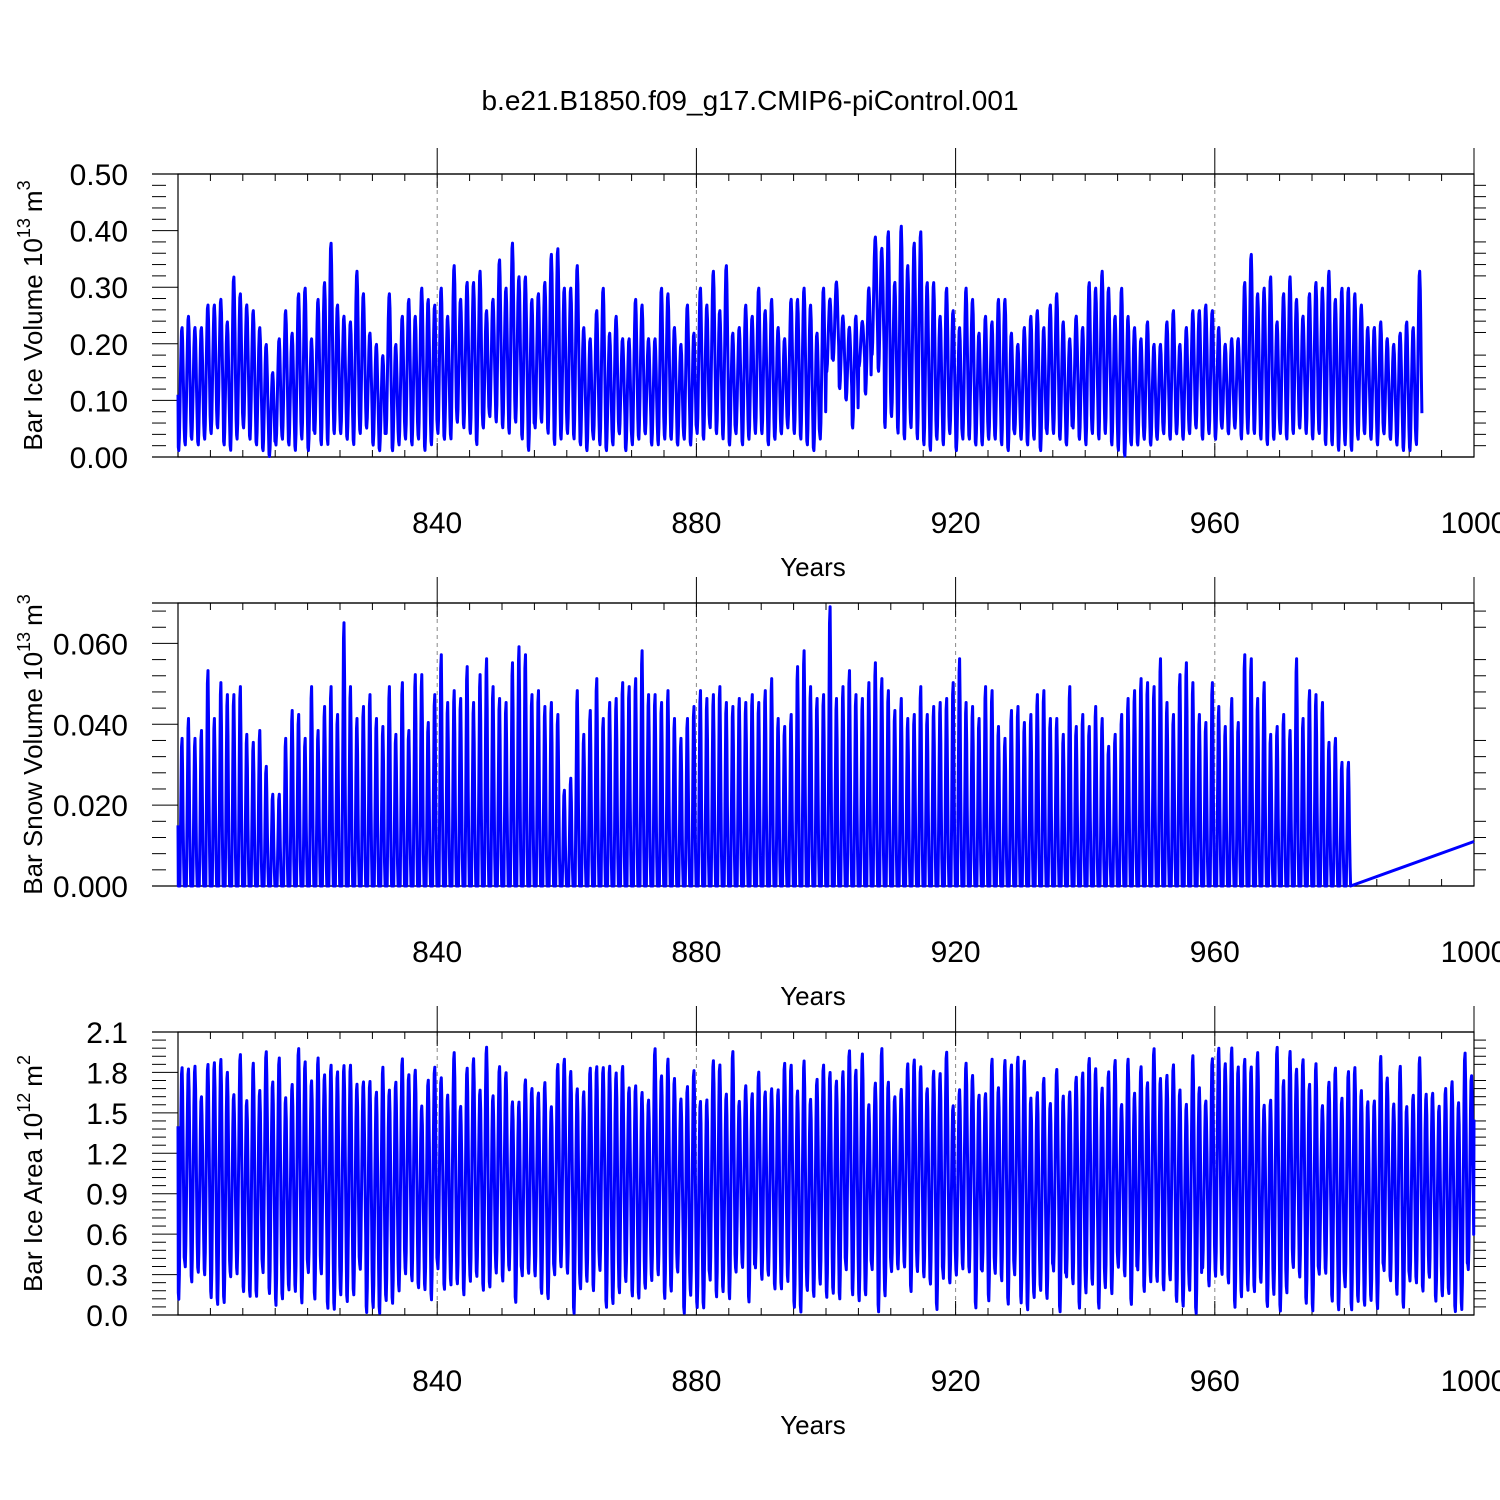 The image size is (1500, 1500). I want to click on y-tick-label: 1.2, so click(107, 1154).